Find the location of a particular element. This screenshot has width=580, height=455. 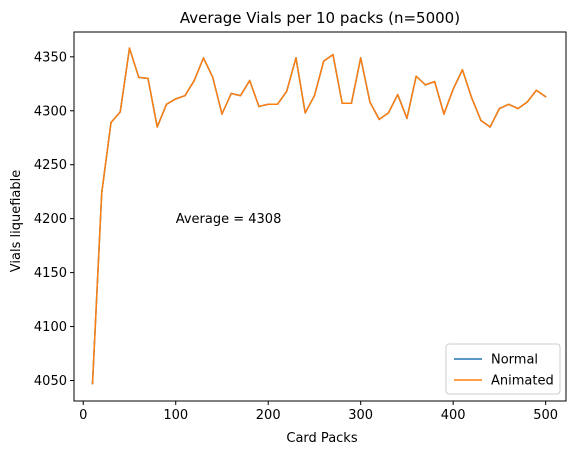

legend-label-normal: Normal is located at coordinates (514, 360).